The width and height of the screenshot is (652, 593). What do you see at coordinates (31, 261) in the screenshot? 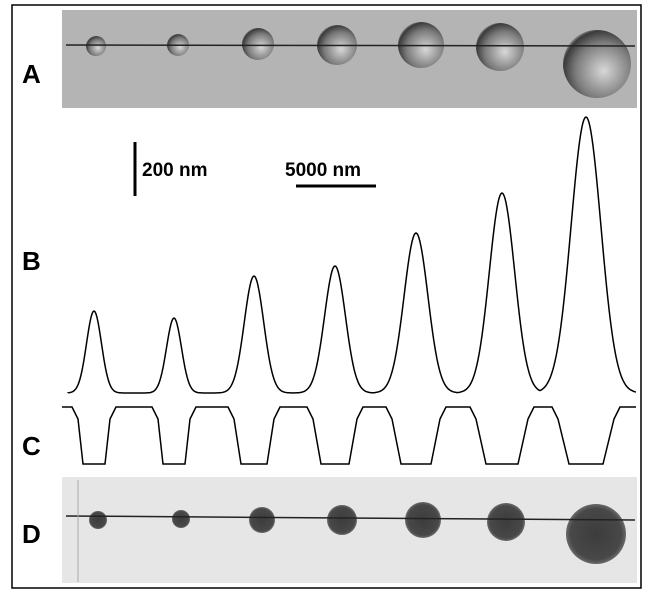
I see `panel-label: B` at bounding box center [31, 261].